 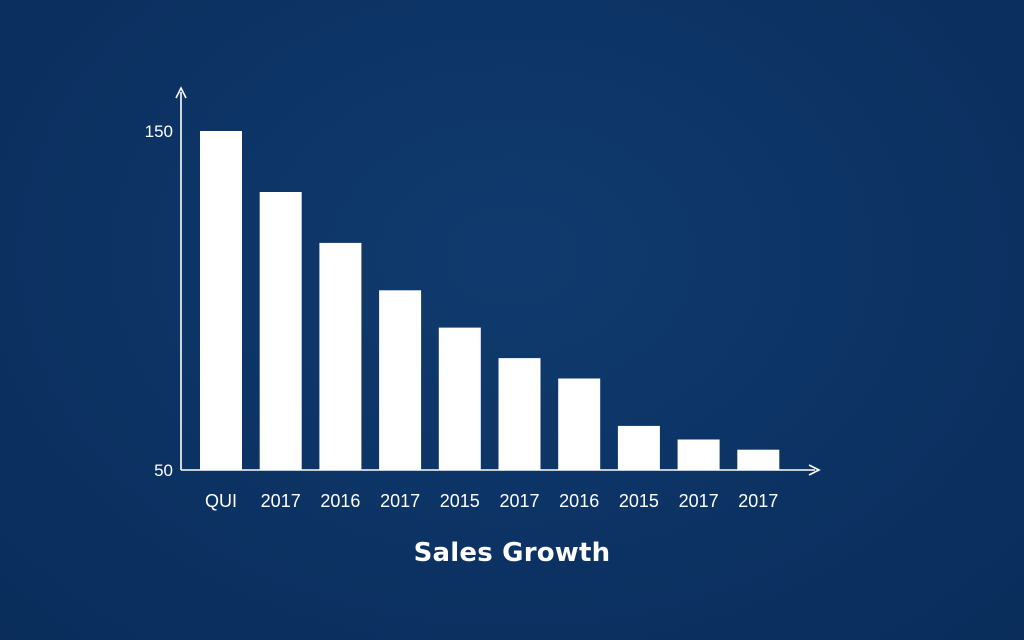 What do you see at coordinates (491, 501) in the screenshot?
I see `x-tick-labels: QUI 2017 2016 2017 2015 2017 2016 2015 2017 2017` at bounding box center [491, 501].